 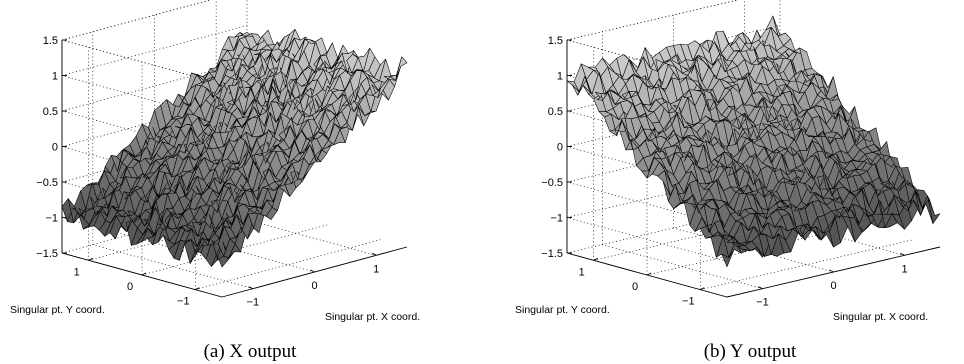 I want to click on panel-a-caption: (a) X output, so click(x=251, y=351).